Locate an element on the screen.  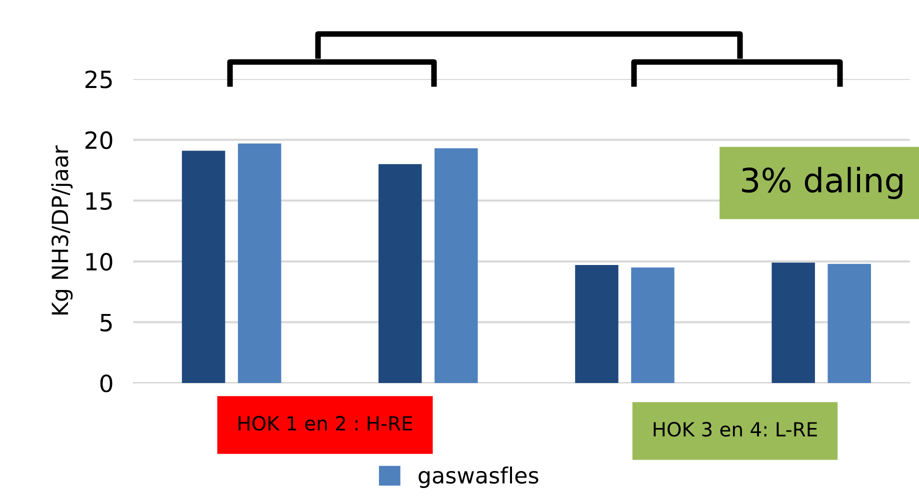
y-tick-label: 5 is located at coordinates (106, 323).